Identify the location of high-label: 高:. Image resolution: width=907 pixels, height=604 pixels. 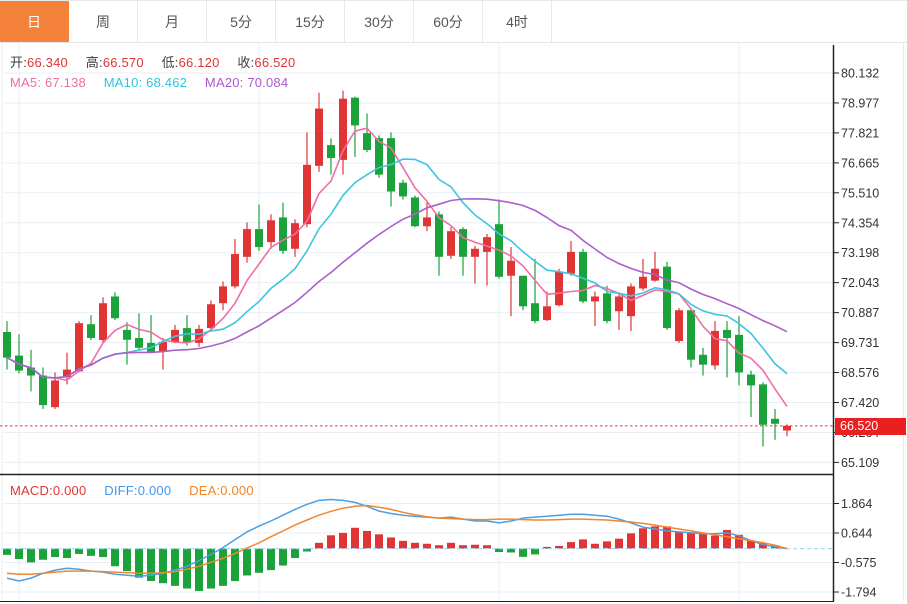
(94, 62).